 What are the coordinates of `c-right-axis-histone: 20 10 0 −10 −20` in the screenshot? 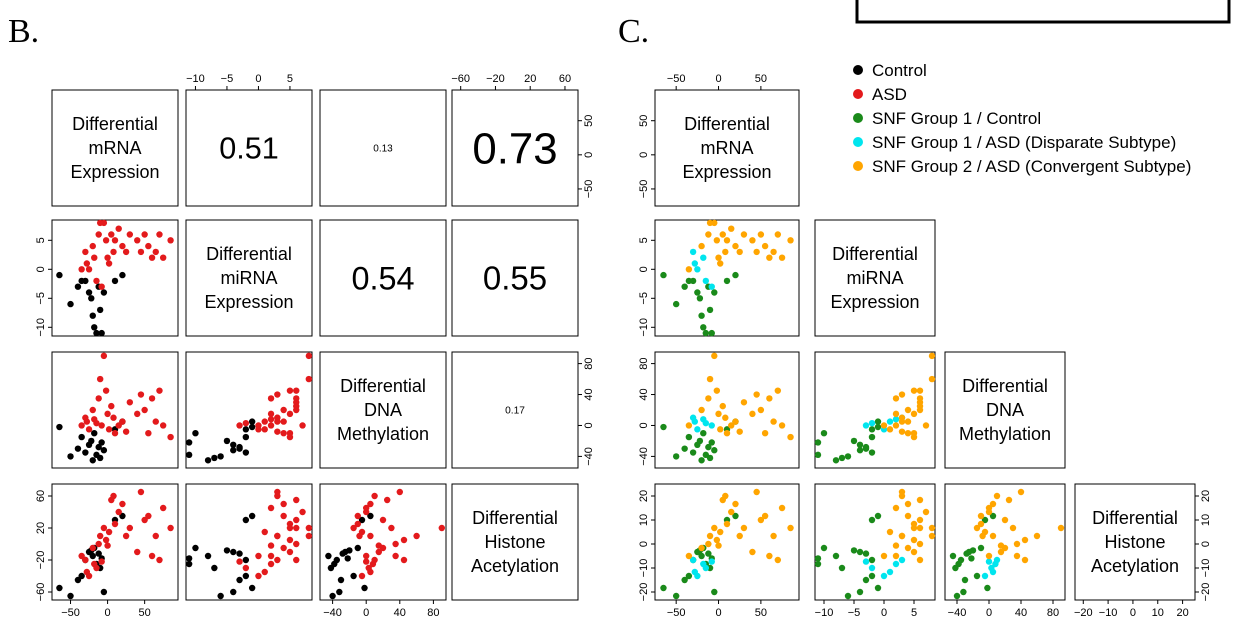 It's located at (1203, 545).